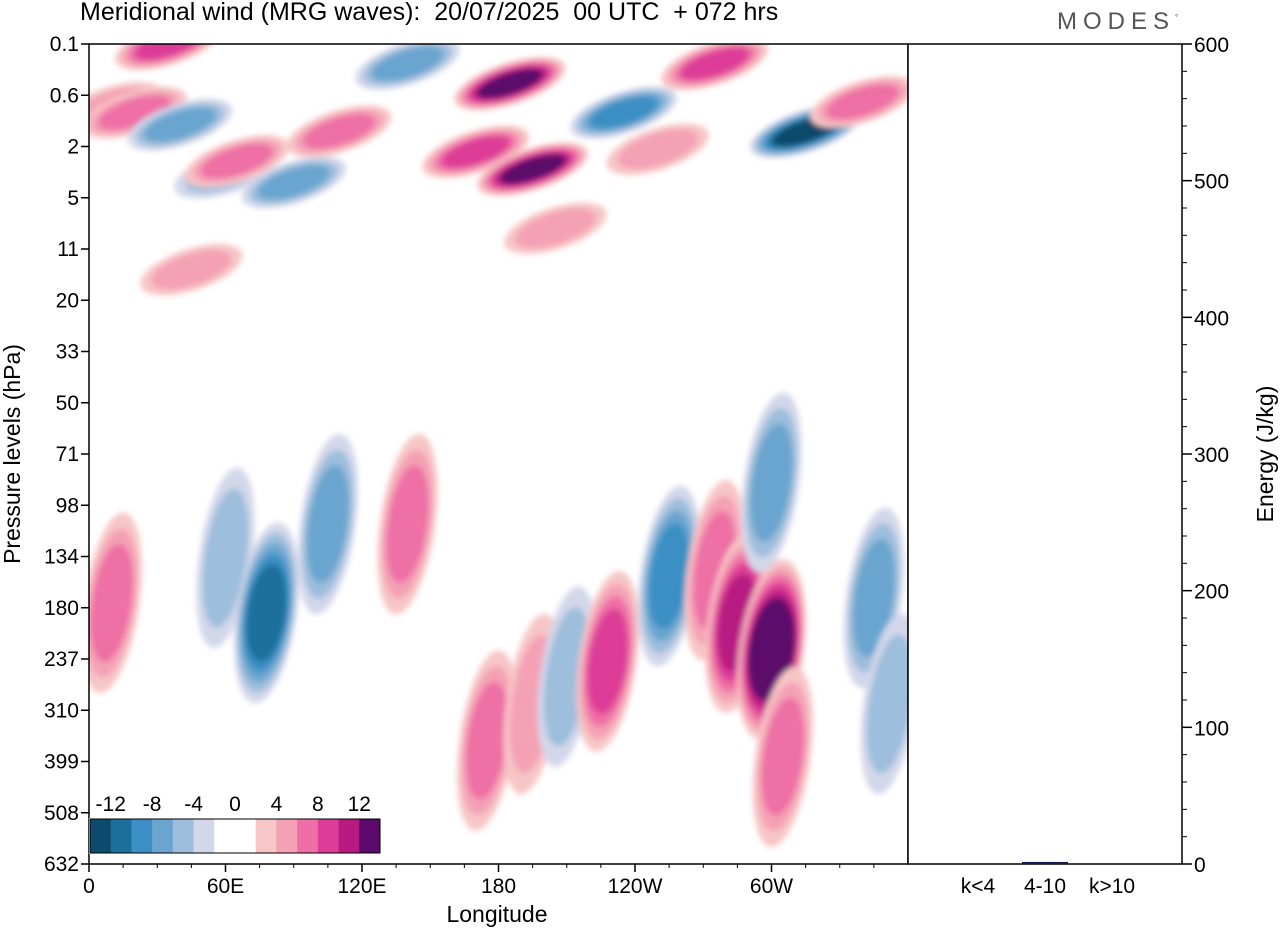 This screenshot has width=1280, height=930. What do you see at coordinates (64, 44) in the screenshot?
I see `y-tick-label: 0.1` at bounding box center [64, 44].